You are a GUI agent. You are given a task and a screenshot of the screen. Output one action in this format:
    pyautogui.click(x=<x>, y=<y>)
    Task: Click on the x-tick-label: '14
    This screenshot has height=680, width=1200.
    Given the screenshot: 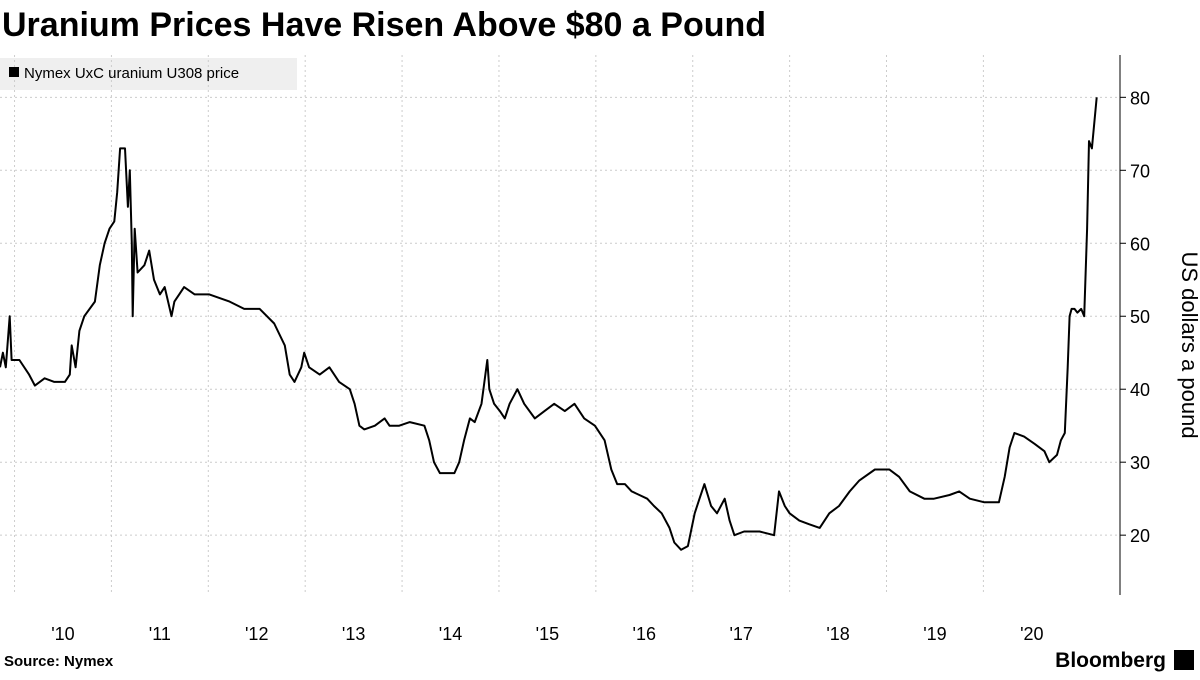 What is the action you would take?
    pyautogui.click(x=450, y=634)
    